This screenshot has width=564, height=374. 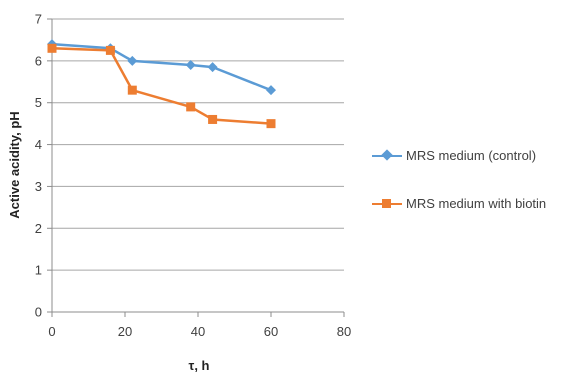 I want to click on legend-item-control: MRS medium (control), so click(x=467, y=157).